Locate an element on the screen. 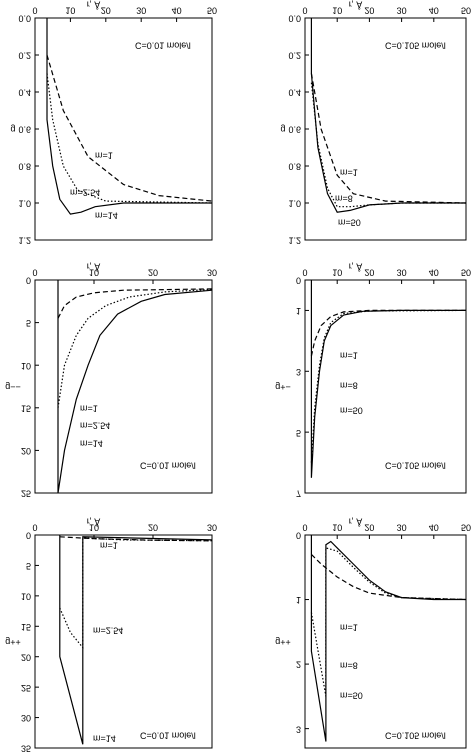 This screenshot has height=754, width=474. y-tick-label: 0.6 is located at coordinates (24, 130).